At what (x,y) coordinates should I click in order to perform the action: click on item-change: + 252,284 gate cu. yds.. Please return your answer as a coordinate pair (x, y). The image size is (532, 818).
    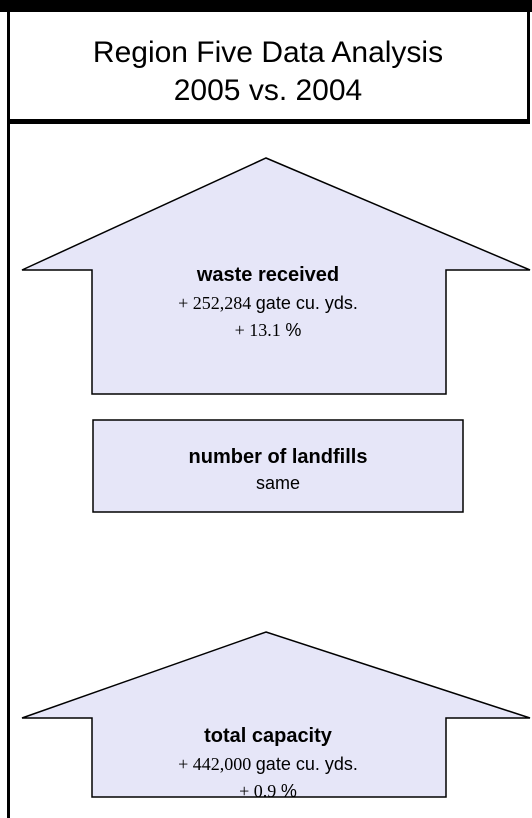
    Looking at the image, I should click on (268, 303).